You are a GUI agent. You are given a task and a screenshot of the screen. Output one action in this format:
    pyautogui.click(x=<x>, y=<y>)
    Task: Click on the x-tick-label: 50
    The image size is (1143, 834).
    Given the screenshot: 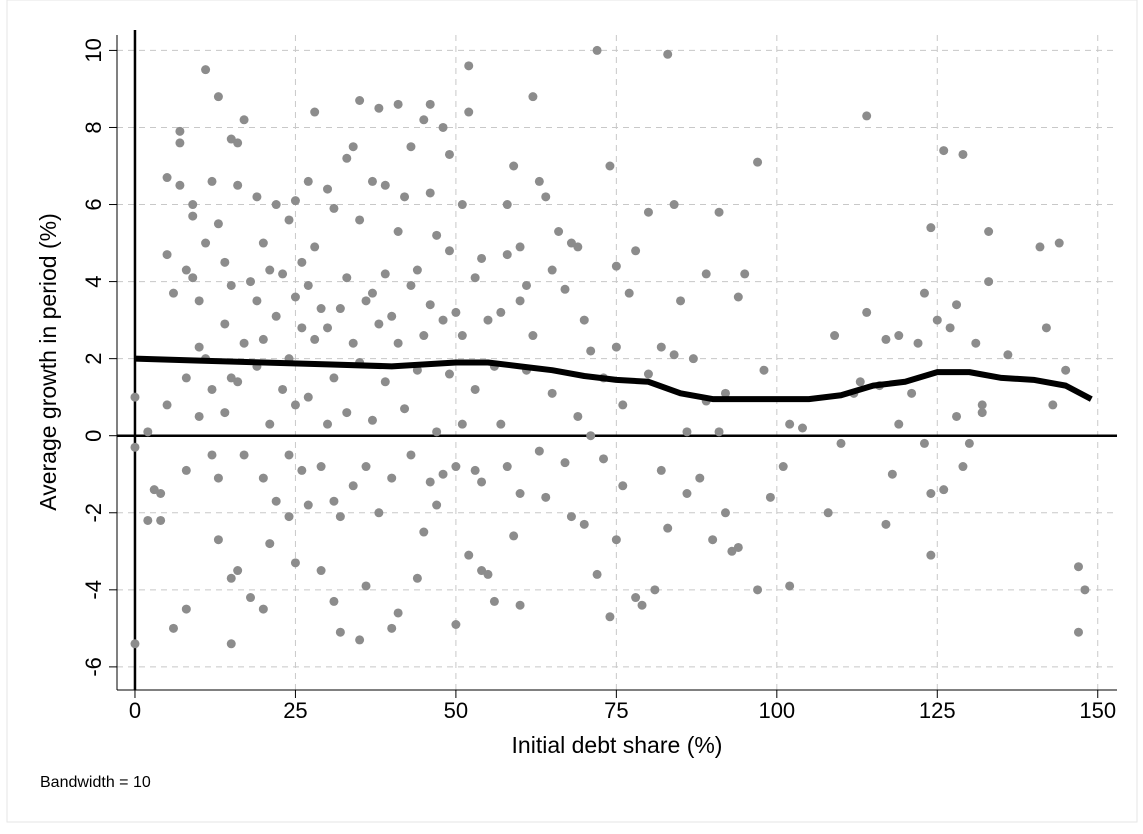 What is the action you would take?
    pyautogui.click(x=456, y=710)
    